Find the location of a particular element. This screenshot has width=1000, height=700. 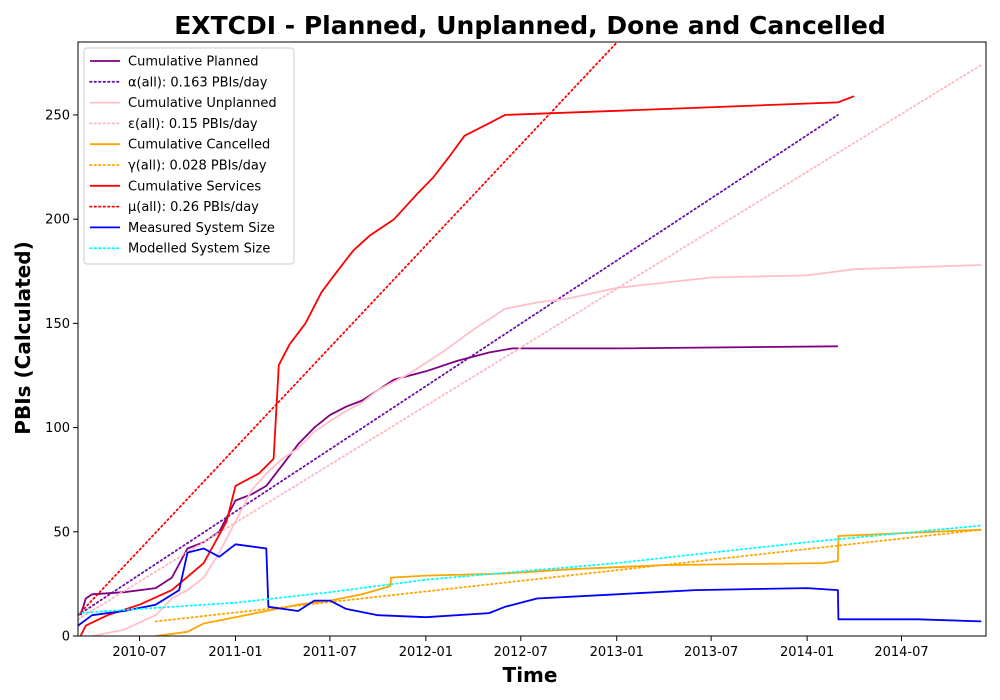

series-line-all-0-028-pbis-day is located at coordinates (568, 575).